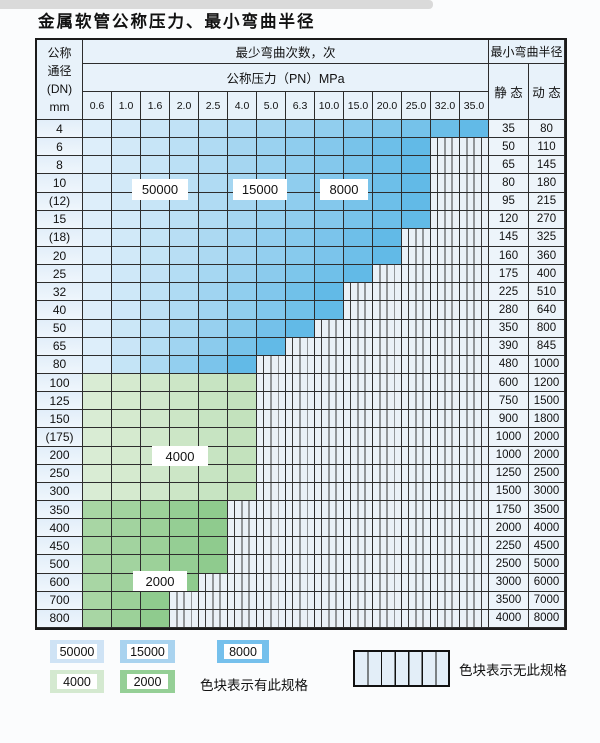 This screenshot has height=743, width=600. What do you see at coordinates (547, 546) in the screenshot?
I see `dynamic-radius-cell: 4500` at bounding box center [547, 546].